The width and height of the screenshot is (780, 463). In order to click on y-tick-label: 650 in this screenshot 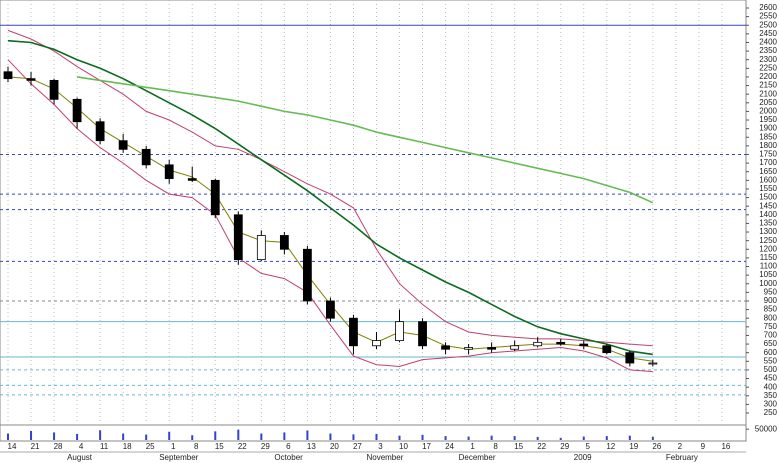, I will do `click(771, 343)`.